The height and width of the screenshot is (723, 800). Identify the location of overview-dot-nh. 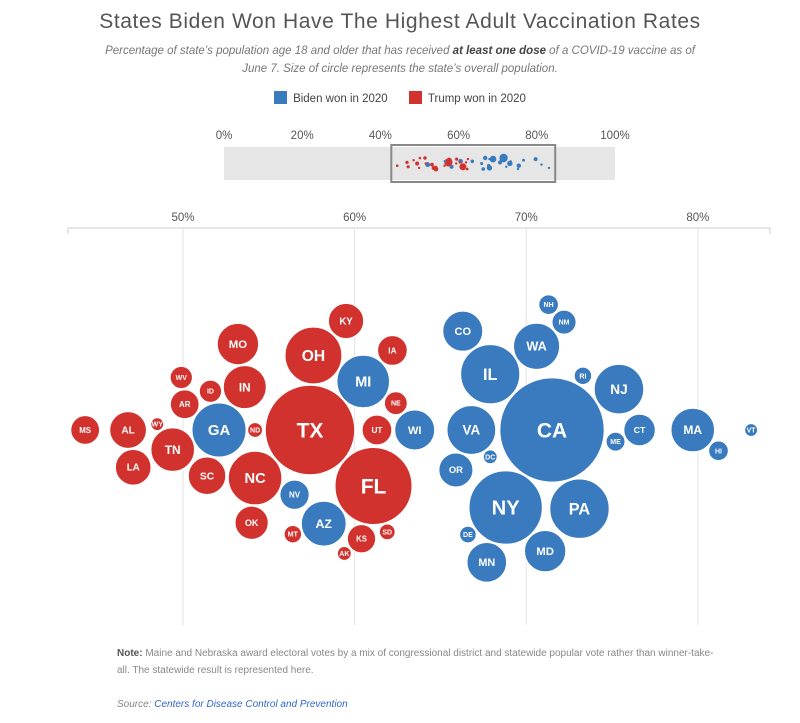
(502, 160).